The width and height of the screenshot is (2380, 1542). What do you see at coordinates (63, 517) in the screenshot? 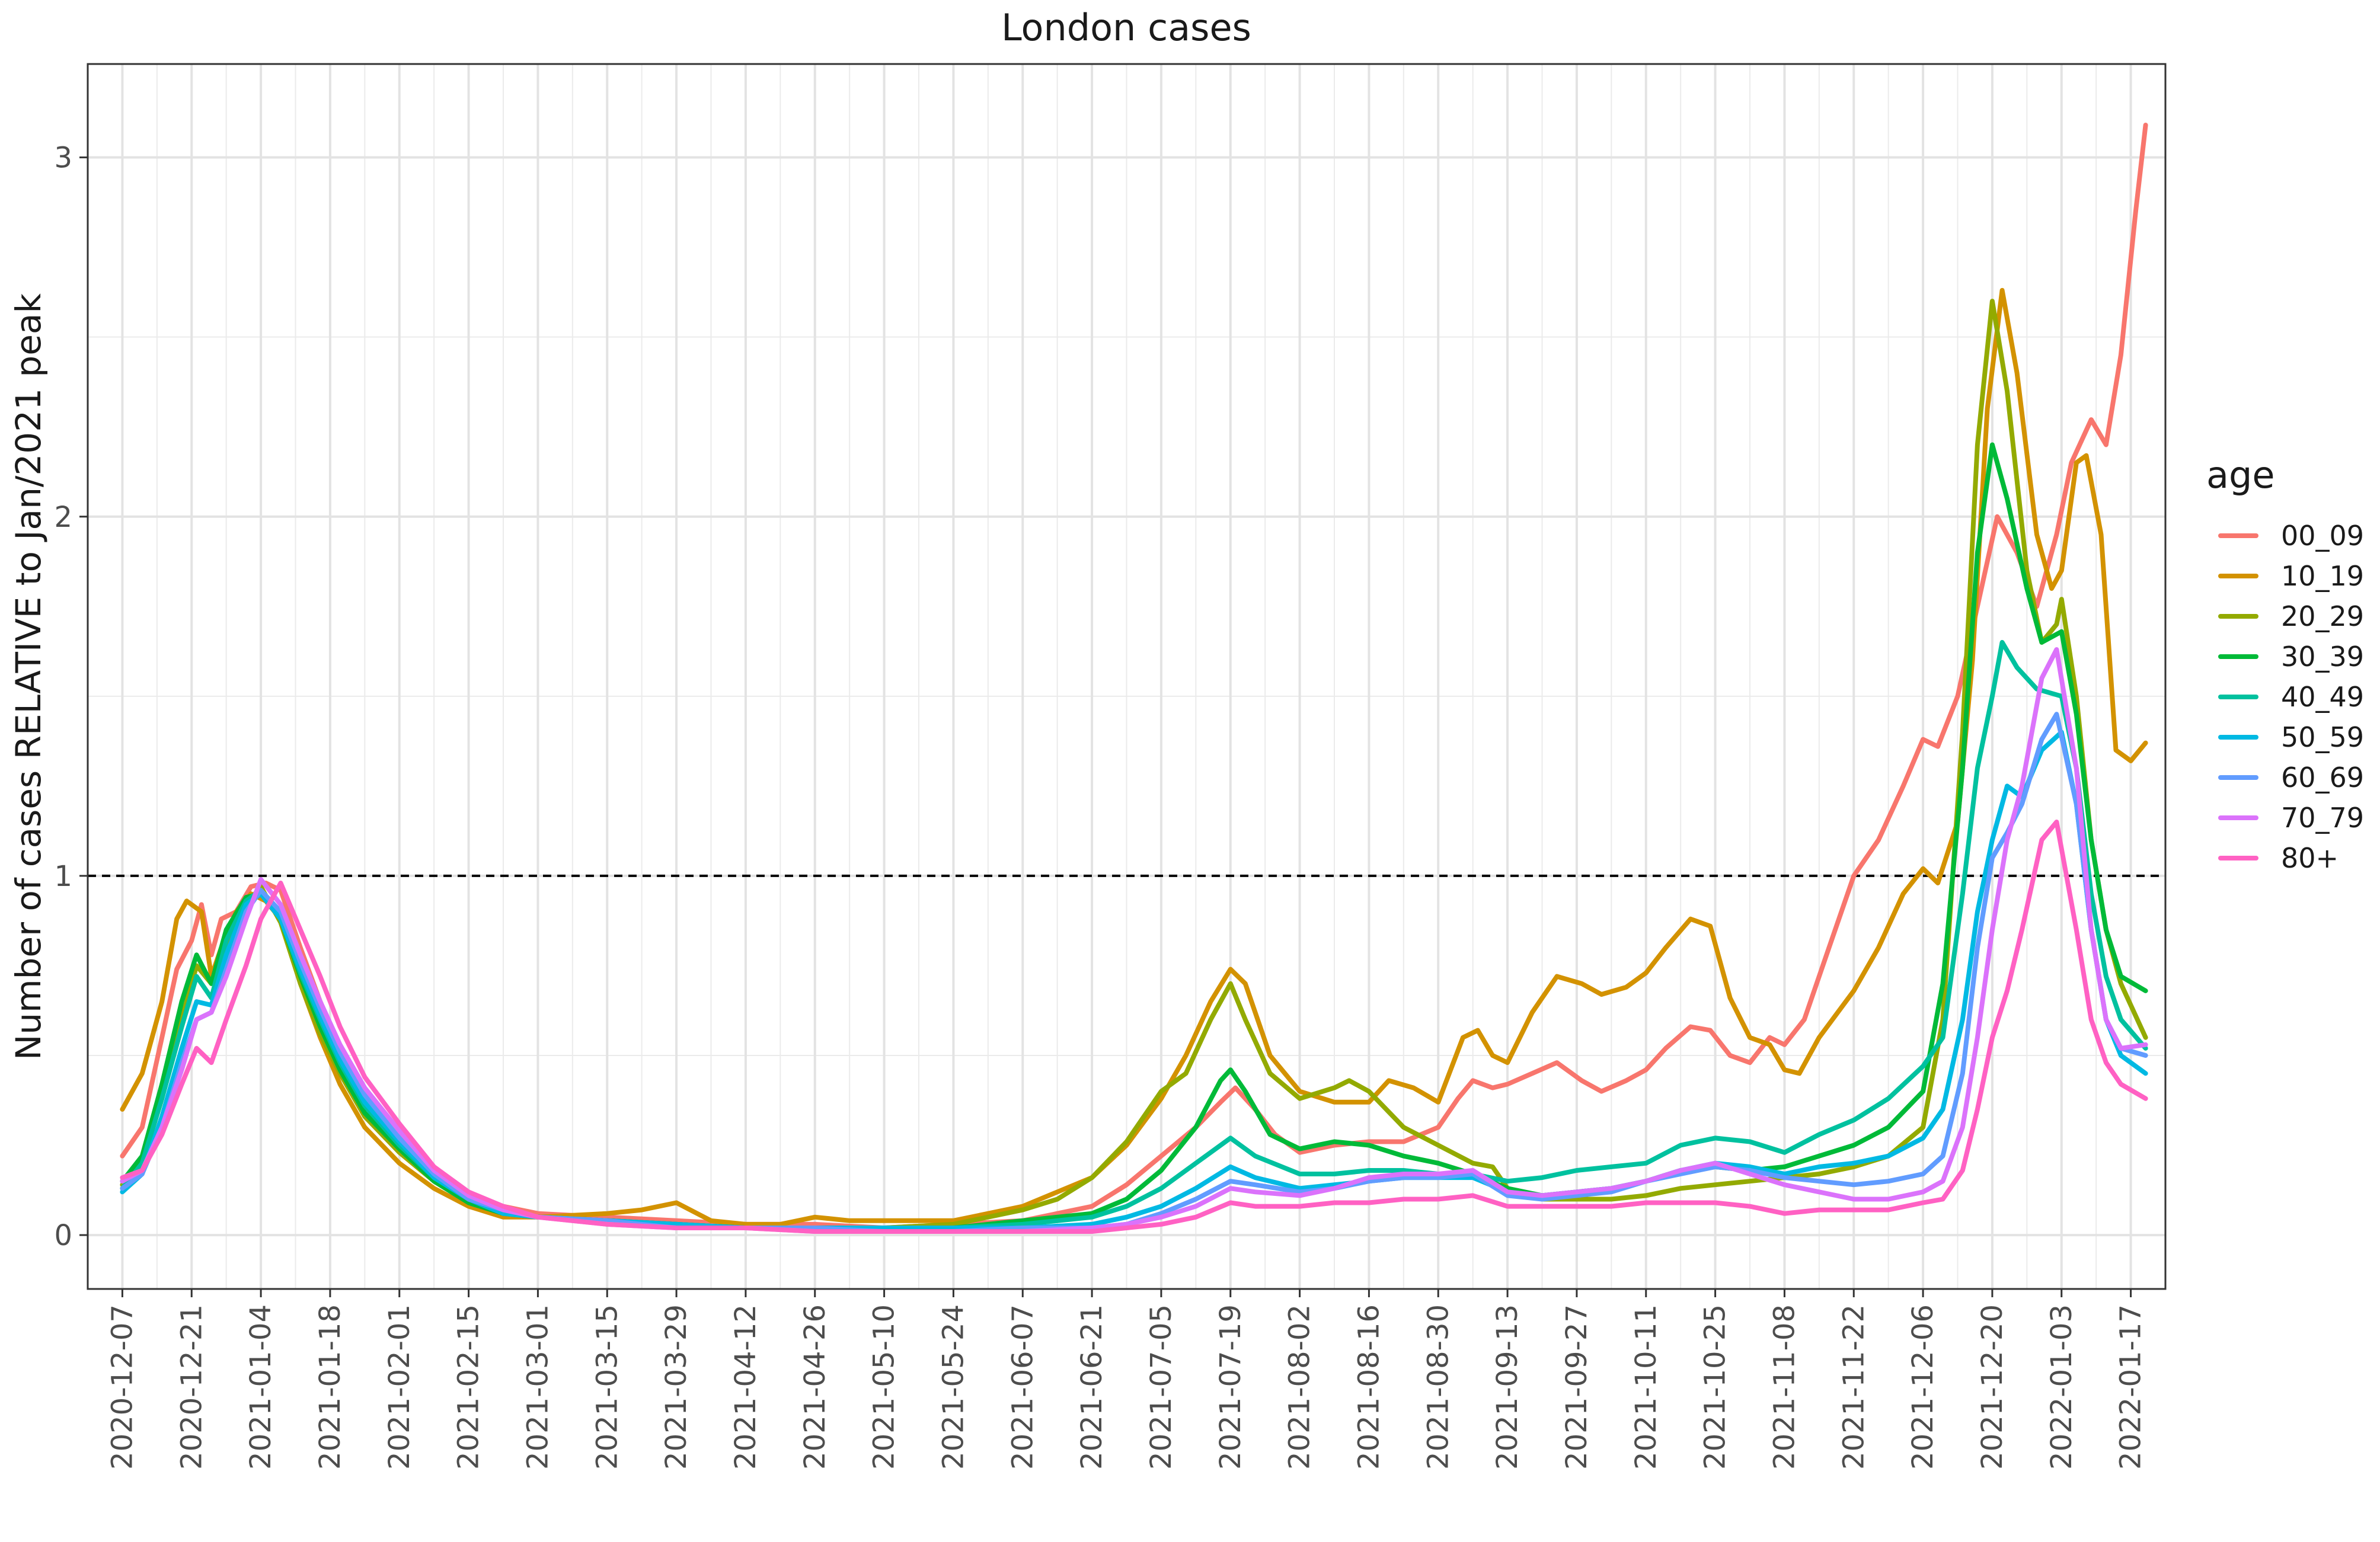
I see `y-tick-label: 2` at bounding box center [63, 517].